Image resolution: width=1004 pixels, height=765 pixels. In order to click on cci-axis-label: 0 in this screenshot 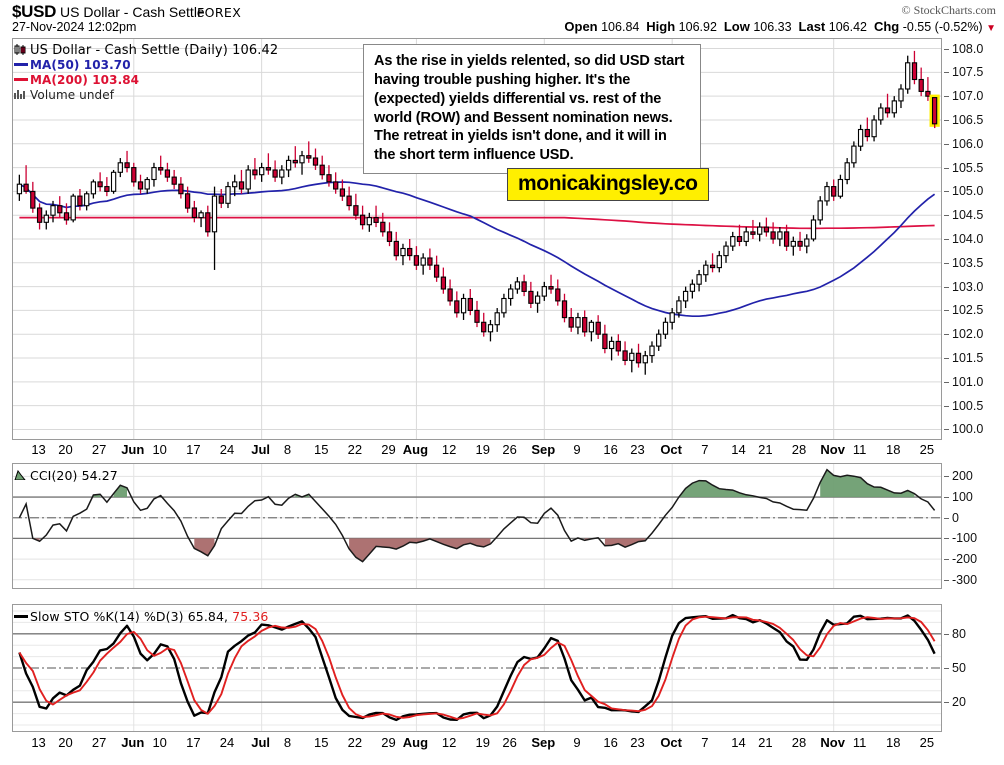, I will do `click(955, 517)`.